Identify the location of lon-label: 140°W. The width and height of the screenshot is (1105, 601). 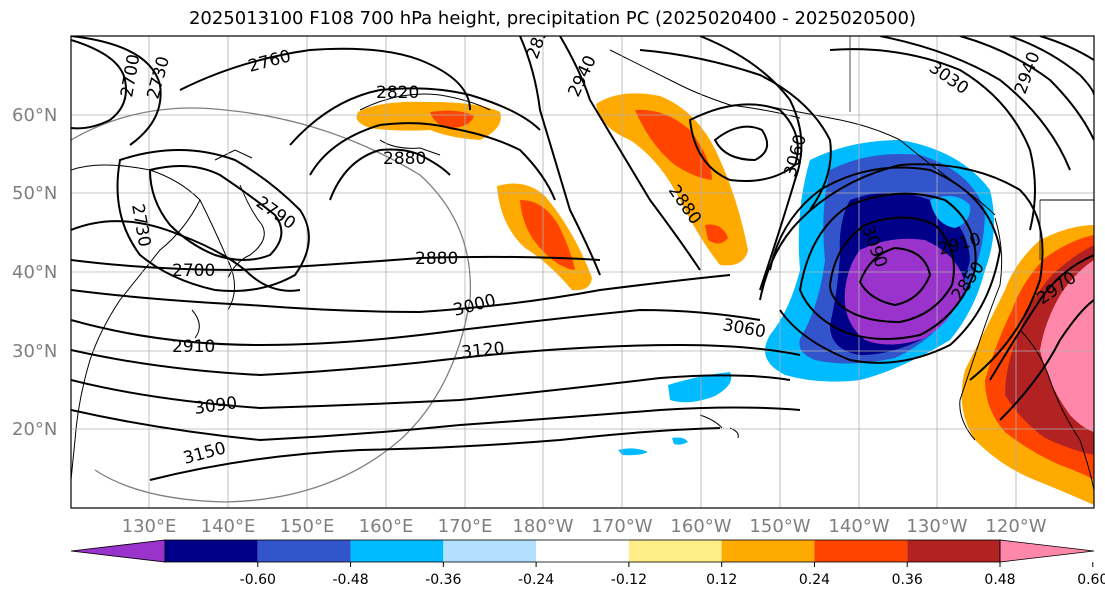
(858, 526).